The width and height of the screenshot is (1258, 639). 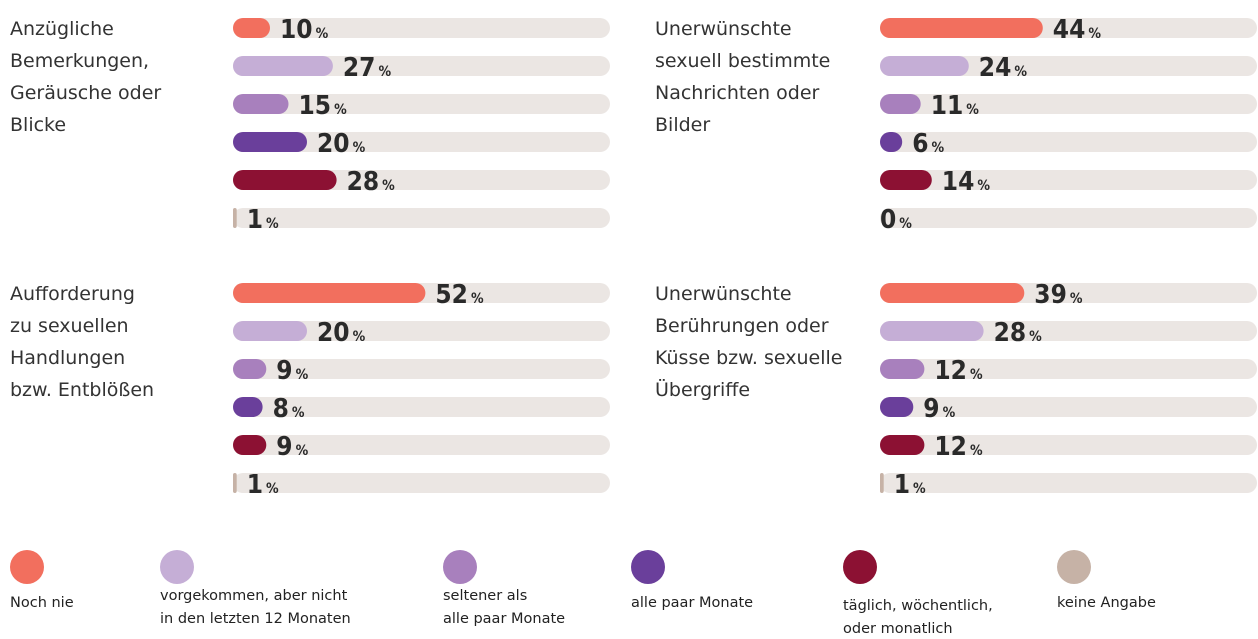 What do you see at coordinates (918, 606) in the screenshot?
I see `legend-label: täglich, wöchentlich,` at bounding box center [918, 606].